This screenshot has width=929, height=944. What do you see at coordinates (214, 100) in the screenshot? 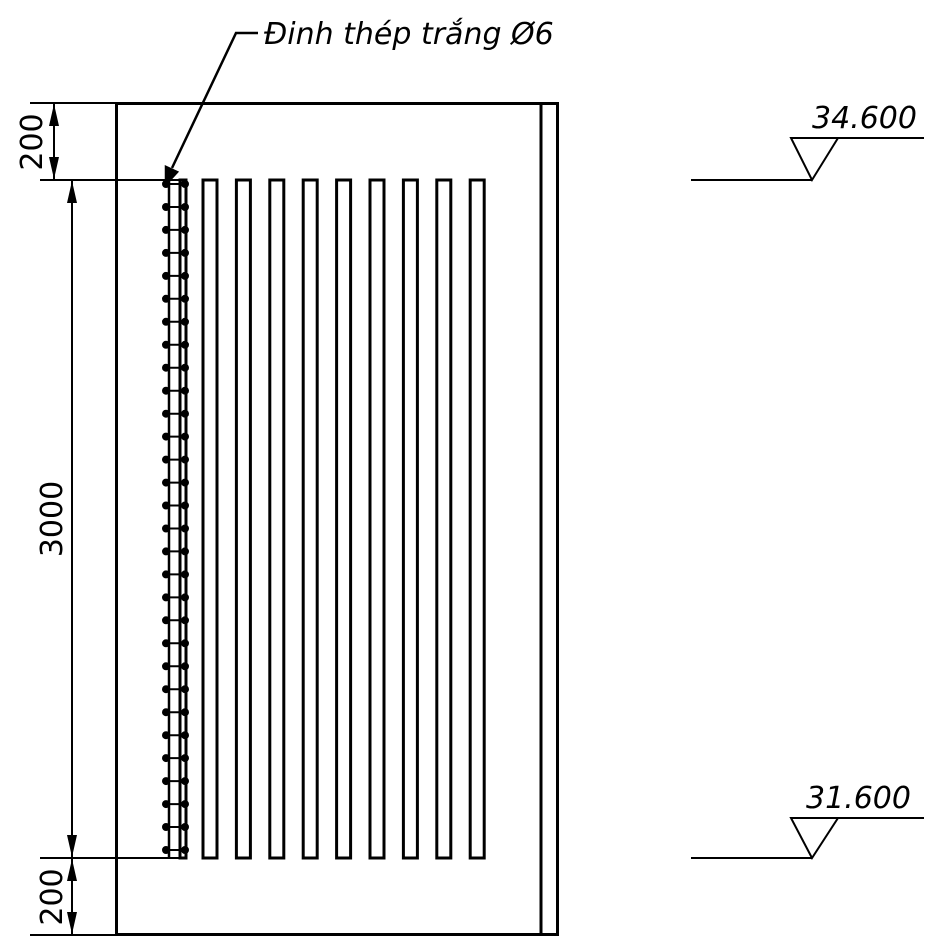
I see `leader-line` at bounding box center [214, 100].